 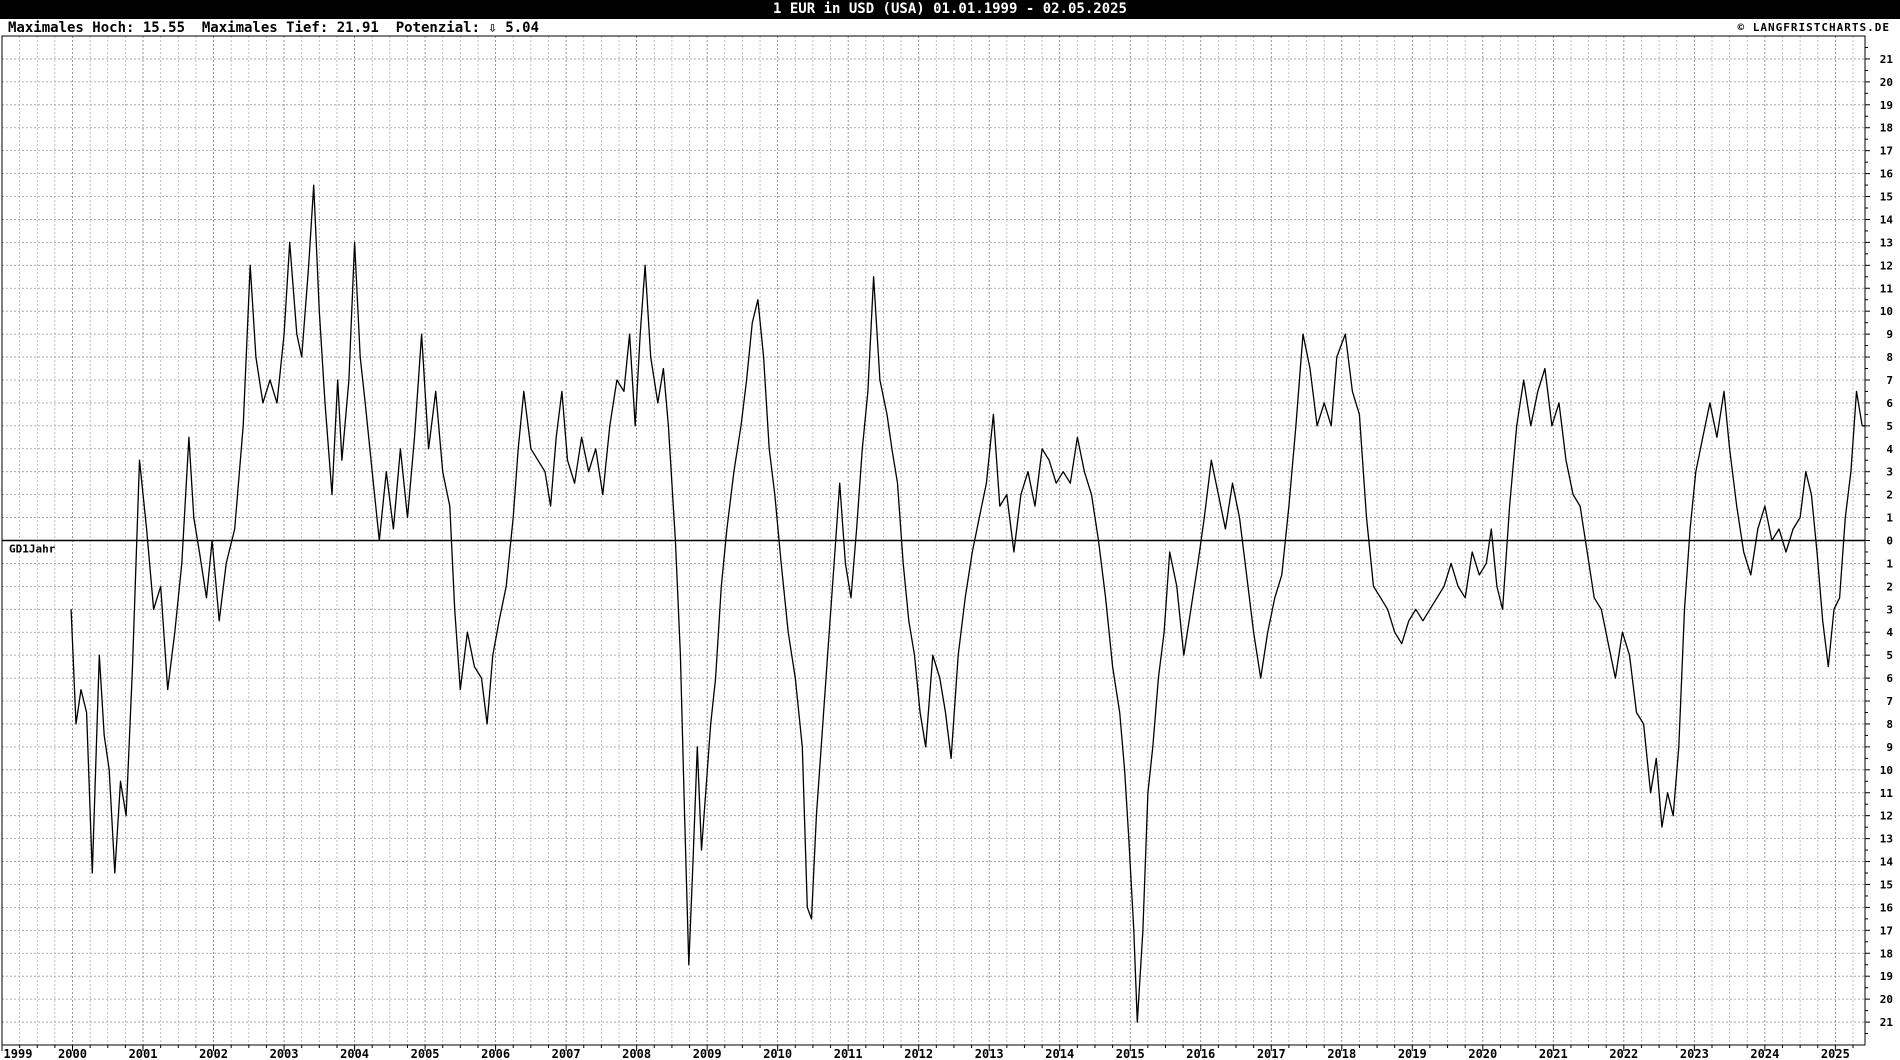 I want to click on x-tick-label: 2006, so click(x=495, y=1053).